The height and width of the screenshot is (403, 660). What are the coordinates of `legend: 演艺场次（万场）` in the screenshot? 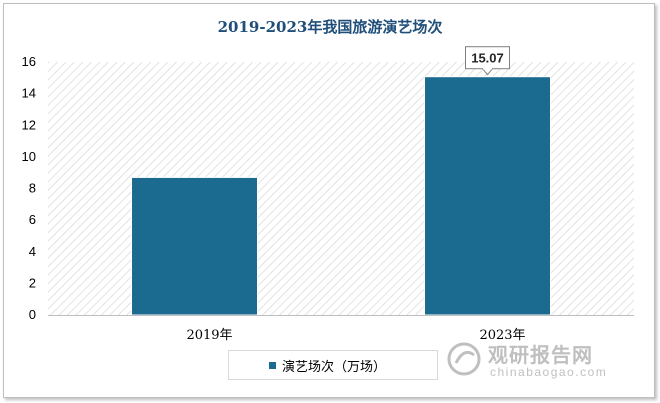 It's located at (333, 365).